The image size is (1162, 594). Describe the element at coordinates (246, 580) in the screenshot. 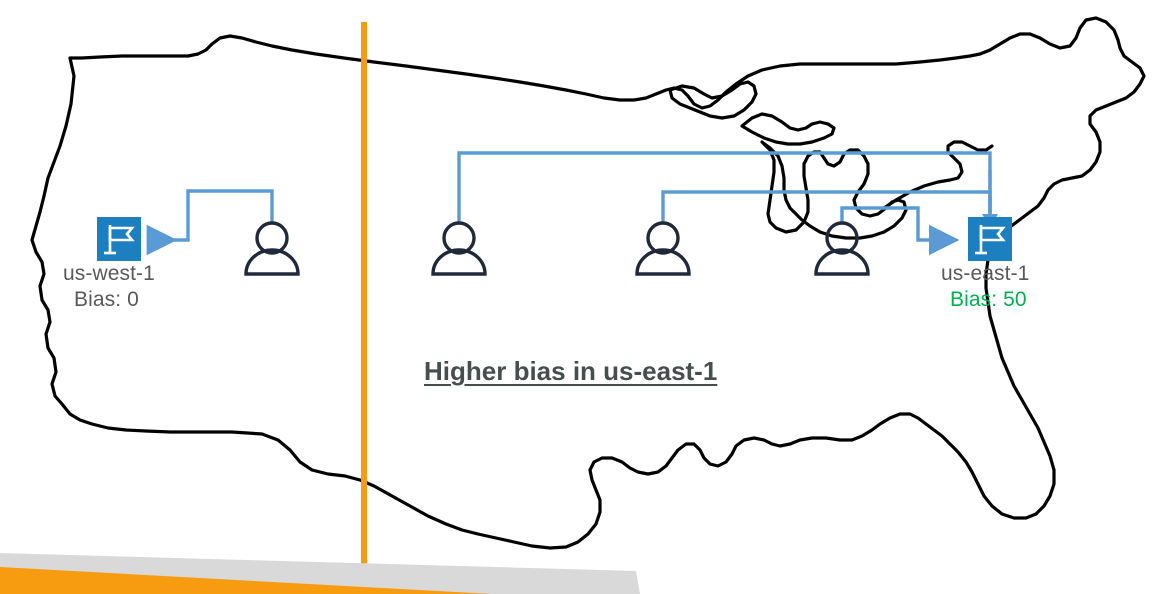

I see `footer-orange-wedge` at that location.